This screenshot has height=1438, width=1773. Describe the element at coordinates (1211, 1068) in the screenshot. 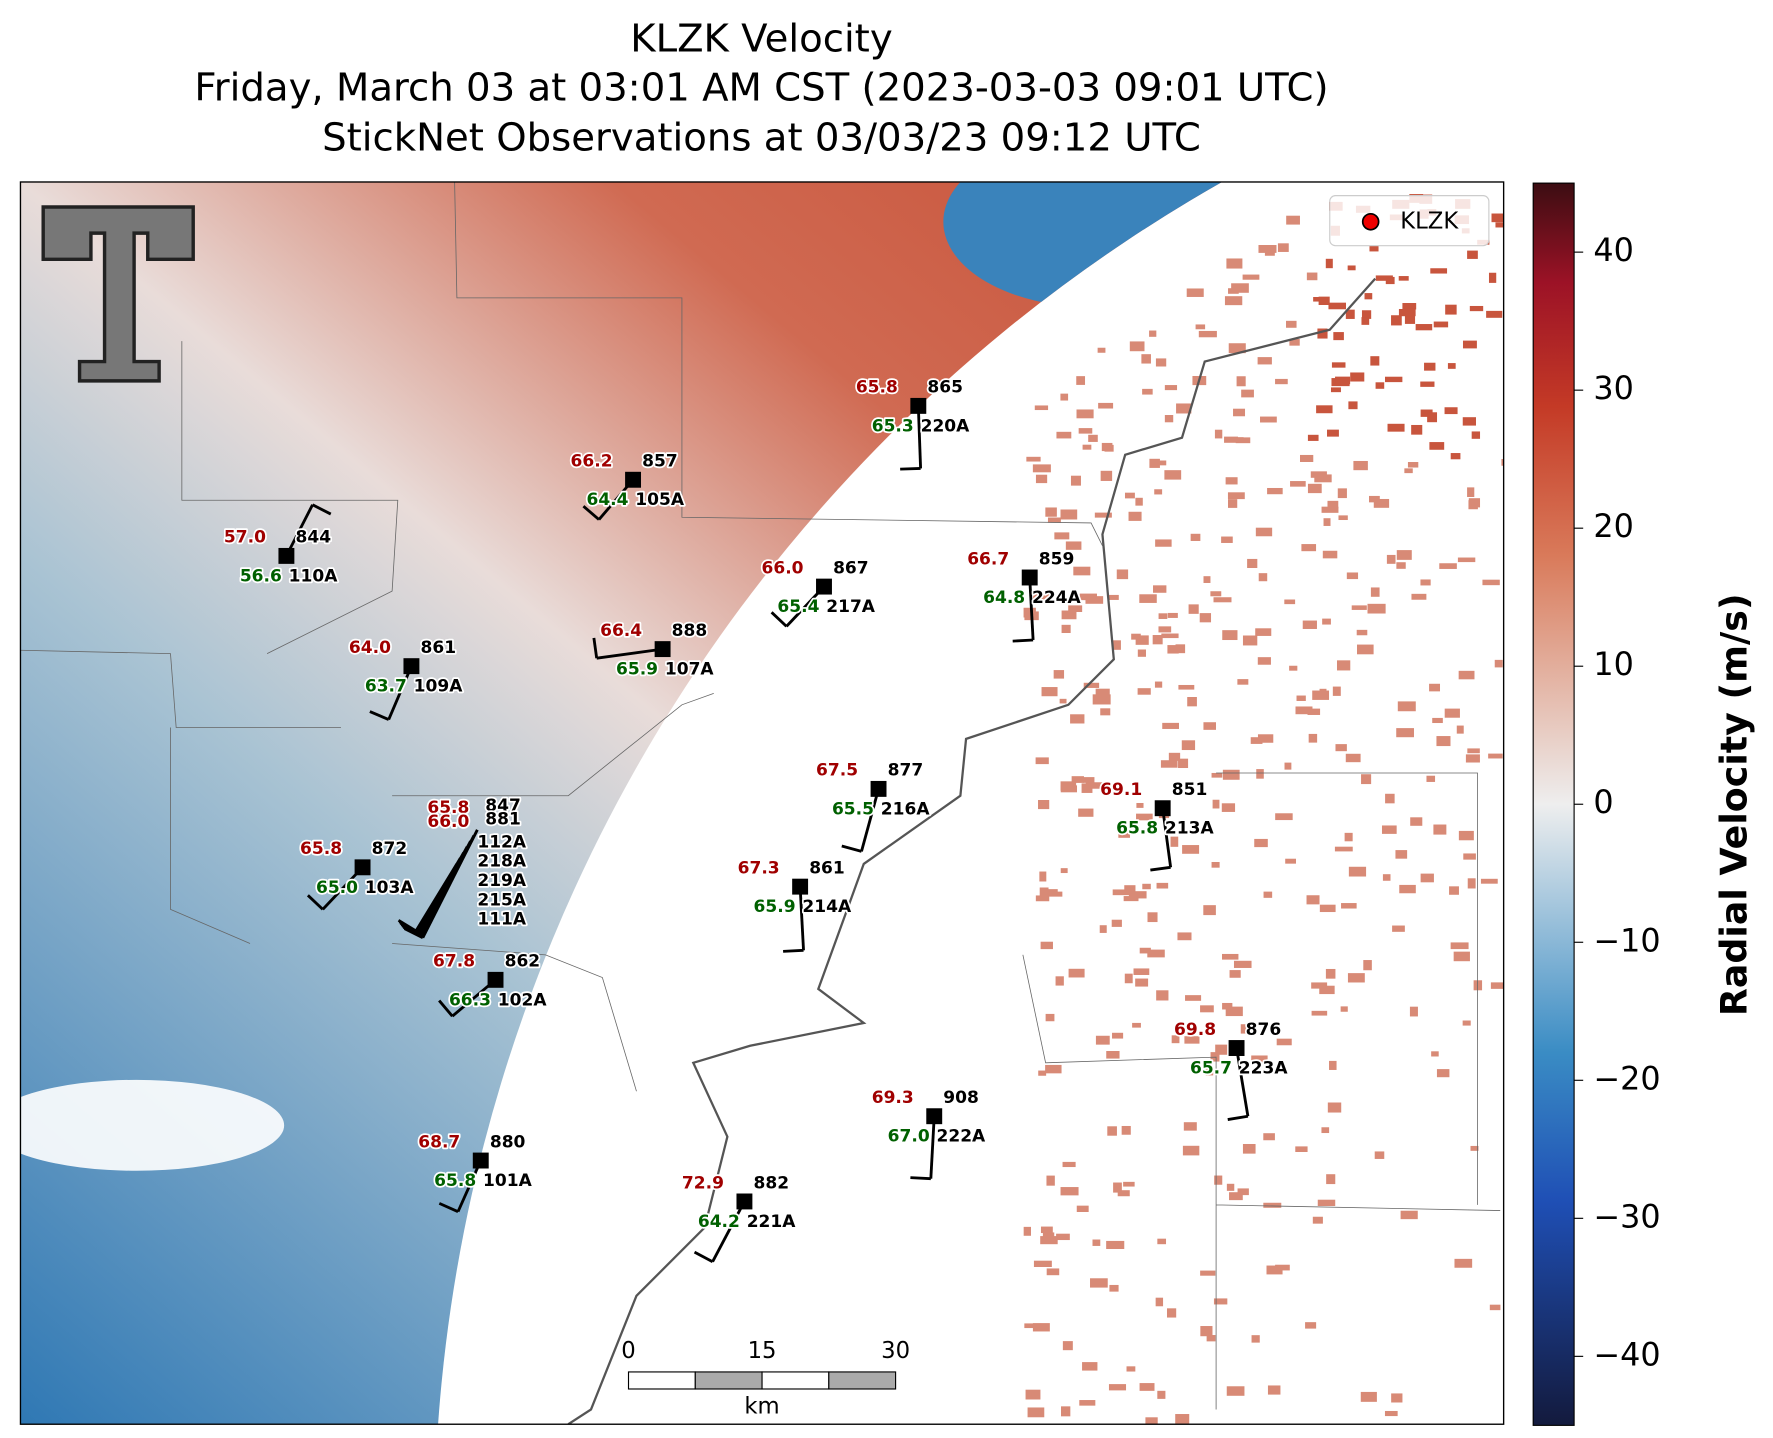

I see `dewpoint: 65.7` at that location.